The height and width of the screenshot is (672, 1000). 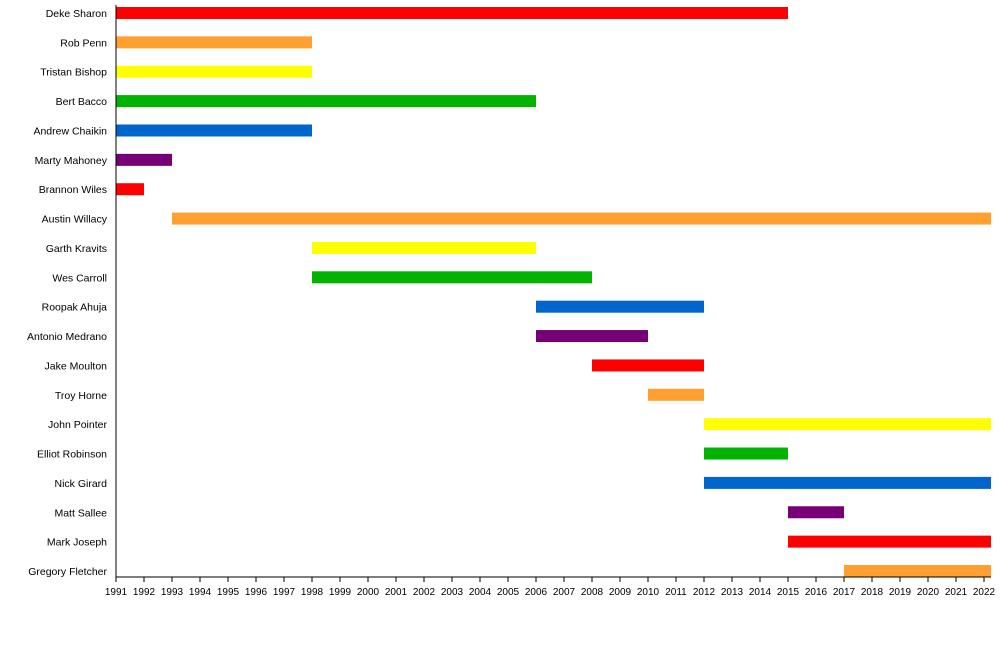 What do you see at coordinates (73, 190) in the screenshot?
I see `member-label-brannon-wiles: Brannon Wiles` at bounding box center [73, 190].